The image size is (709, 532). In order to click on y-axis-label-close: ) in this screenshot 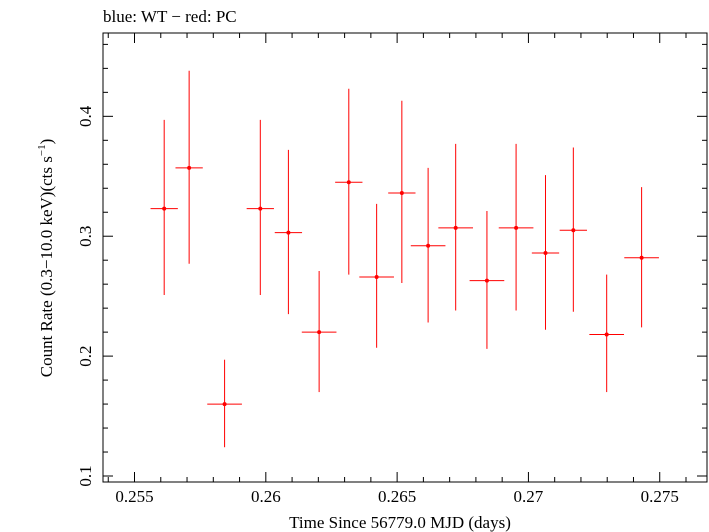, I will do `click(46, 142)`.